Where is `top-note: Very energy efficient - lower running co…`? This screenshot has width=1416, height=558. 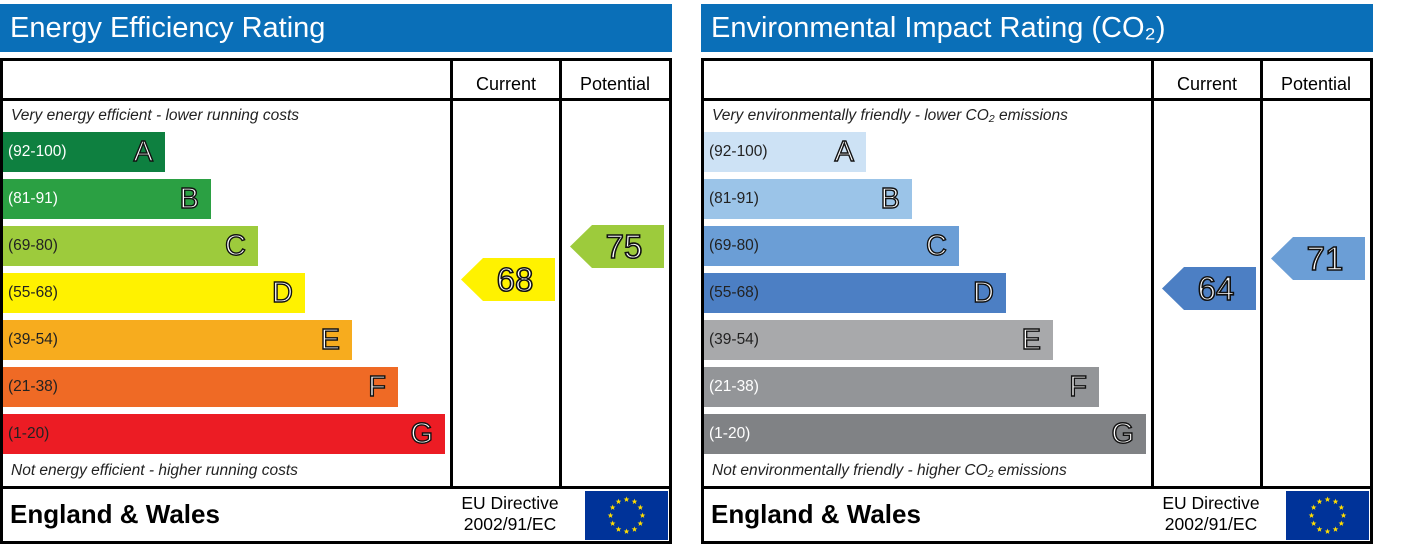 top-note: Very energy efficient - lower running co… is located at coordinates (155, 115).